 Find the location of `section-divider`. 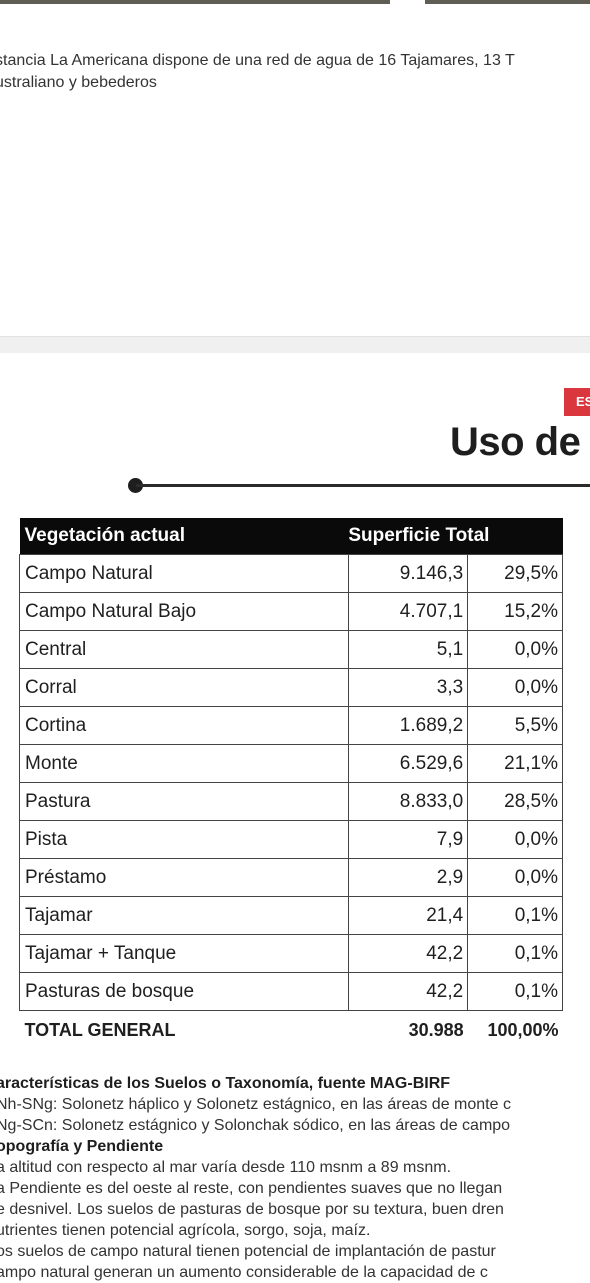

section-divider is located at coordinates (295, 344).